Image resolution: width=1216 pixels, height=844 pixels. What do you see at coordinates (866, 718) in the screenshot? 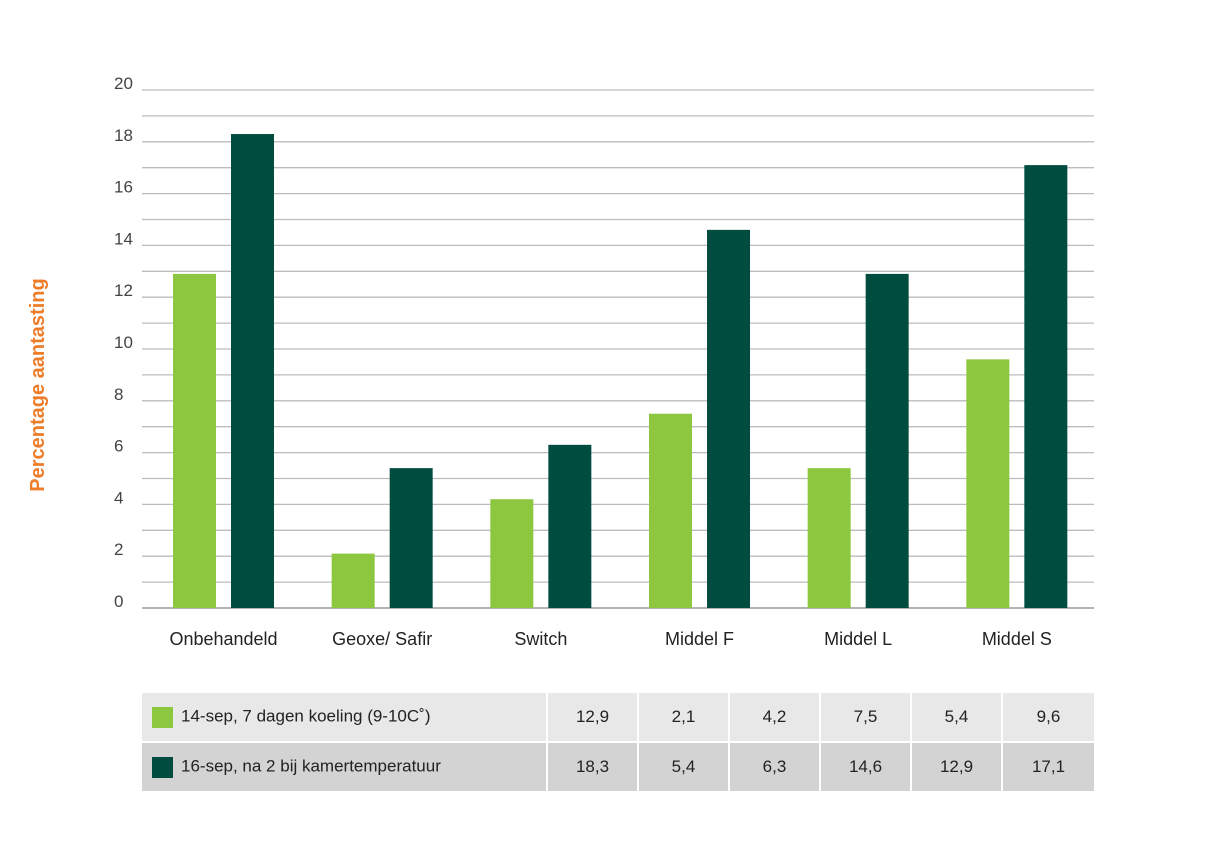
I see `data-value-cell: 7,5` at bounding box center [866, 718].